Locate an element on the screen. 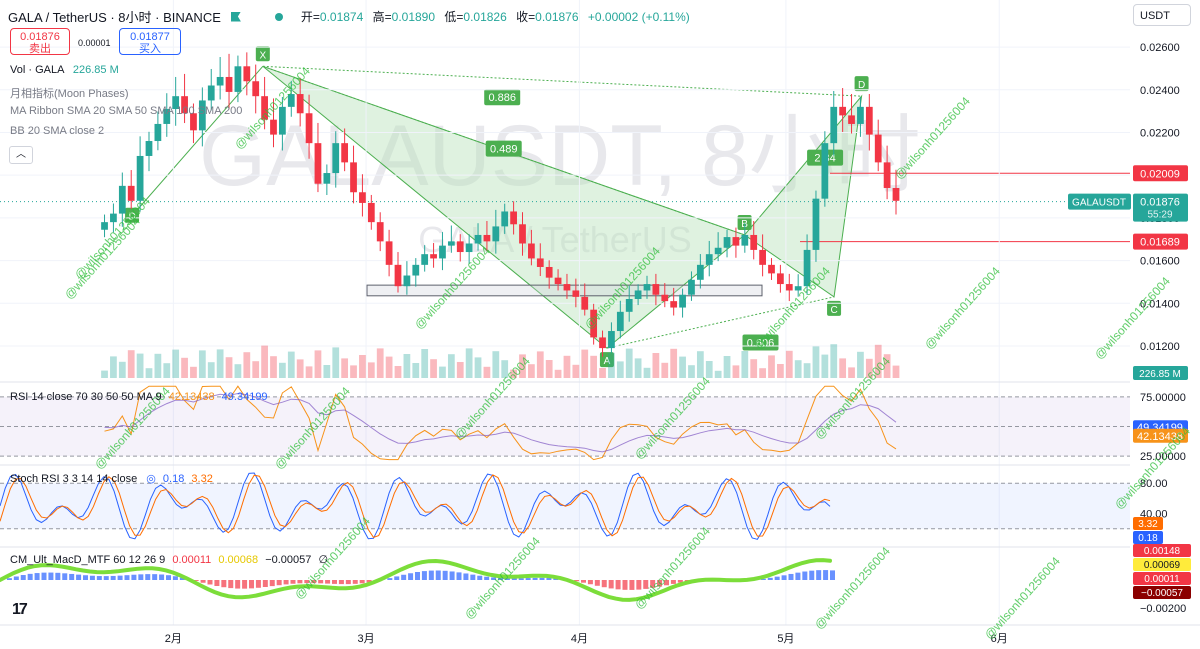 The width and height of the screenshot is (1200, 649). sell-price: 0.01876 is located at coordinates (40, 37).